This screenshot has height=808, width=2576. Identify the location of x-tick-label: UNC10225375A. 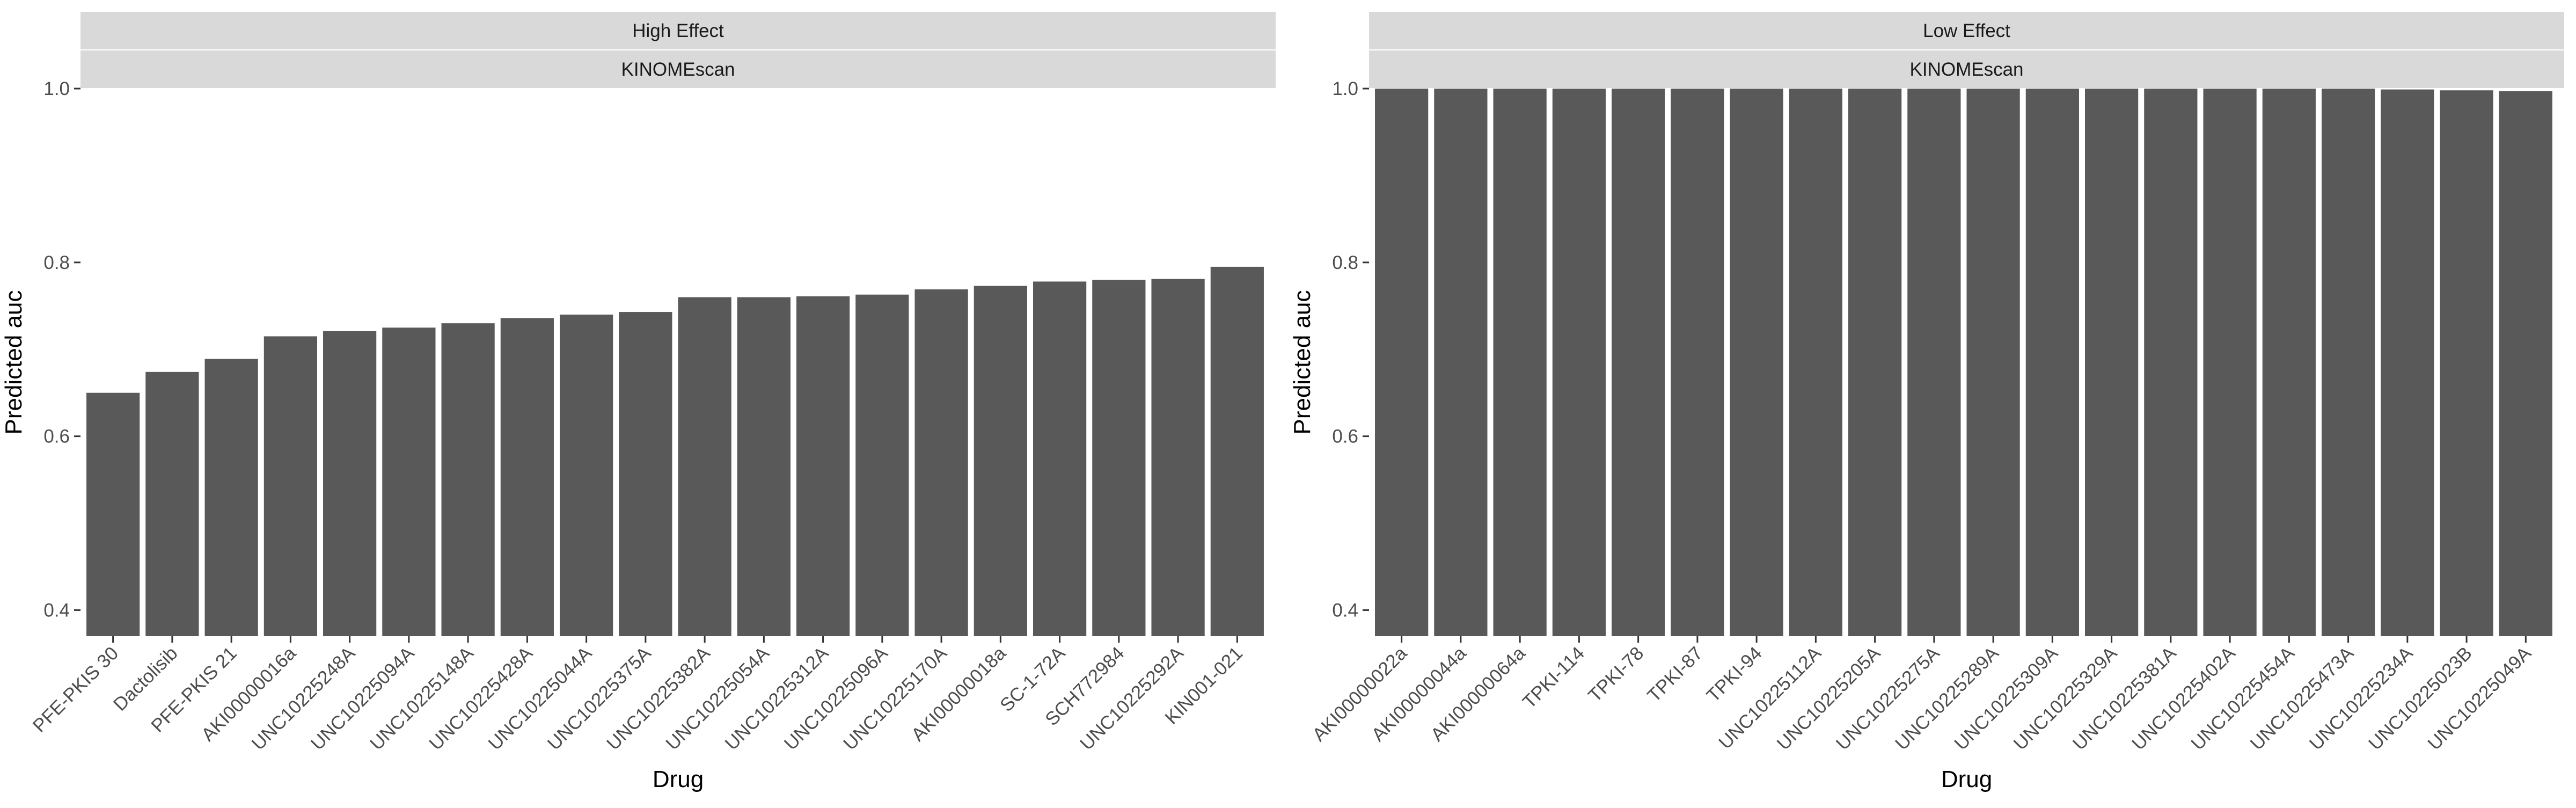
(599, 698).